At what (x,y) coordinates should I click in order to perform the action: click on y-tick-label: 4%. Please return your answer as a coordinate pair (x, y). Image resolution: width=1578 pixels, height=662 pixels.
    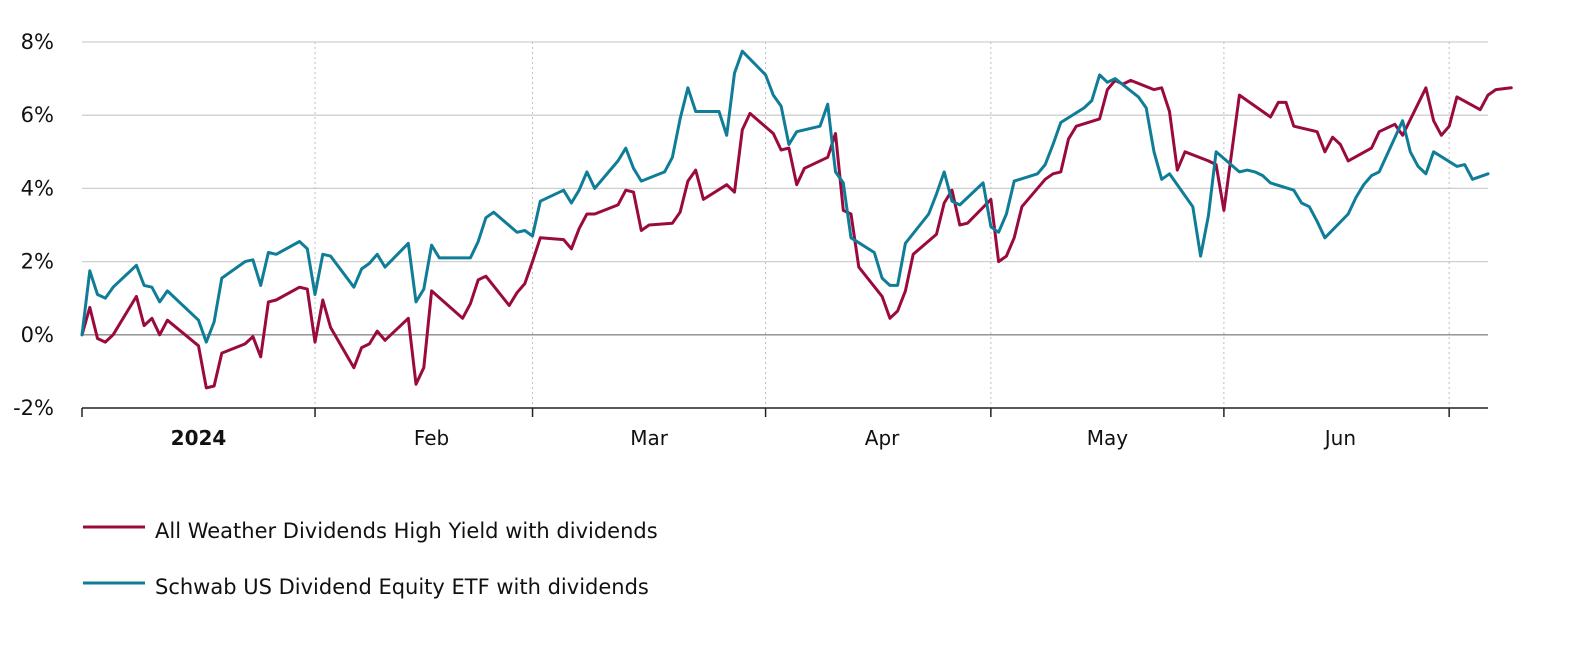
    Looking at the image, I should click on (37, 188).